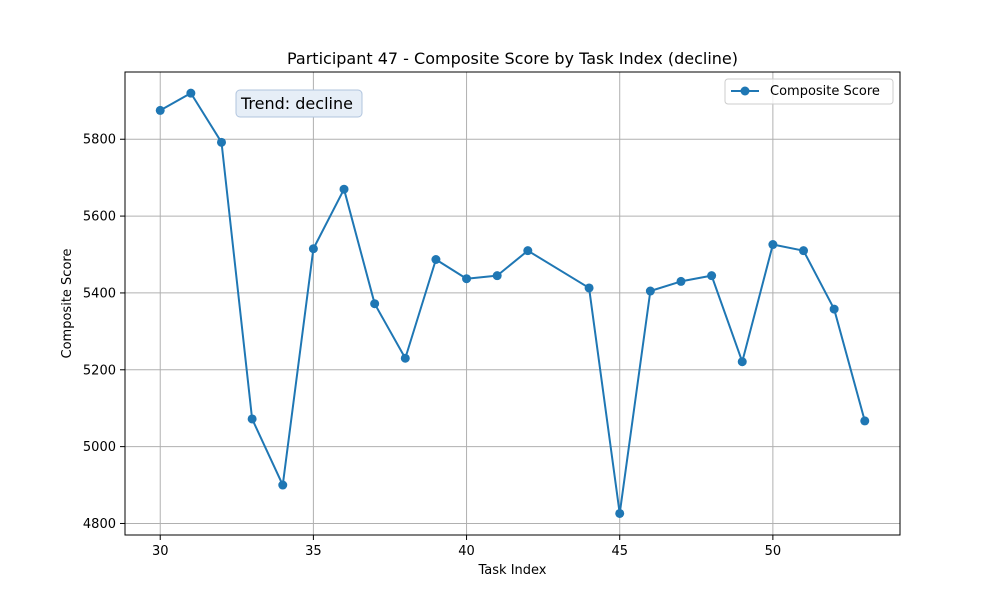  I want to click on legend-box, so click(809, 91).